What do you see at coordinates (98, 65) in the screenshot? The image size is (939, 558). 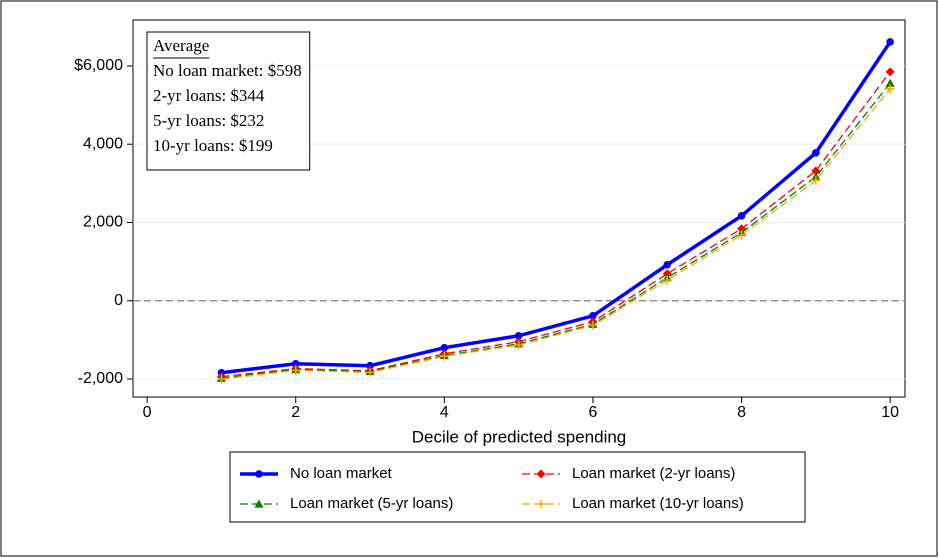 I see `y-tick-label: $6,000` at bounding box center [98, 65].